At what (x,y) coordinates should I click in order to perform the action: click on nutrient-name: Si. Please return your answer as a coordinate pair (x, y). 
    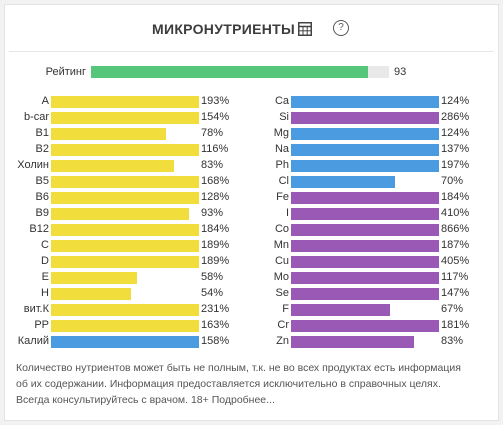
    Looking at the image, I should click on (284, 117).